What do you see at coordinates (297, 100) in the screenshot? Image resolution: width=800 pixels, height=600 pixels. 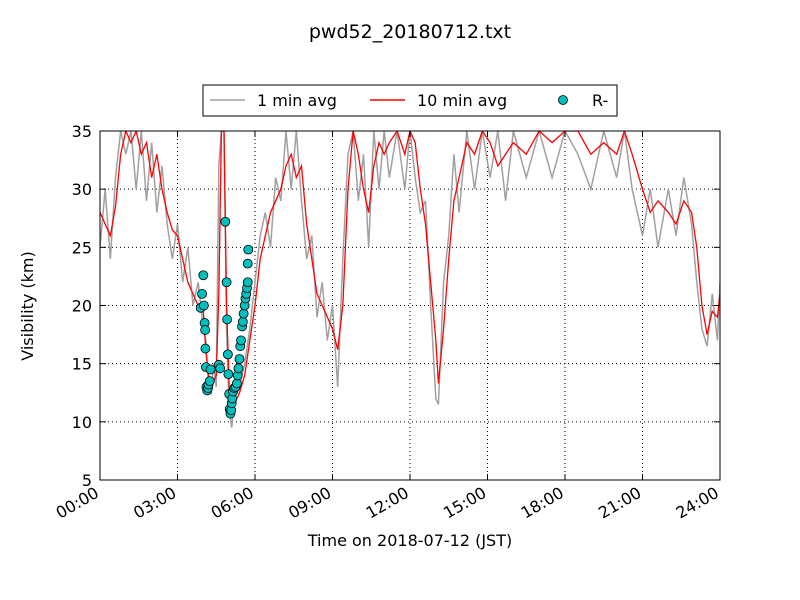 I see `legend-label: 1 min avg` at bounding box center [297, 100].